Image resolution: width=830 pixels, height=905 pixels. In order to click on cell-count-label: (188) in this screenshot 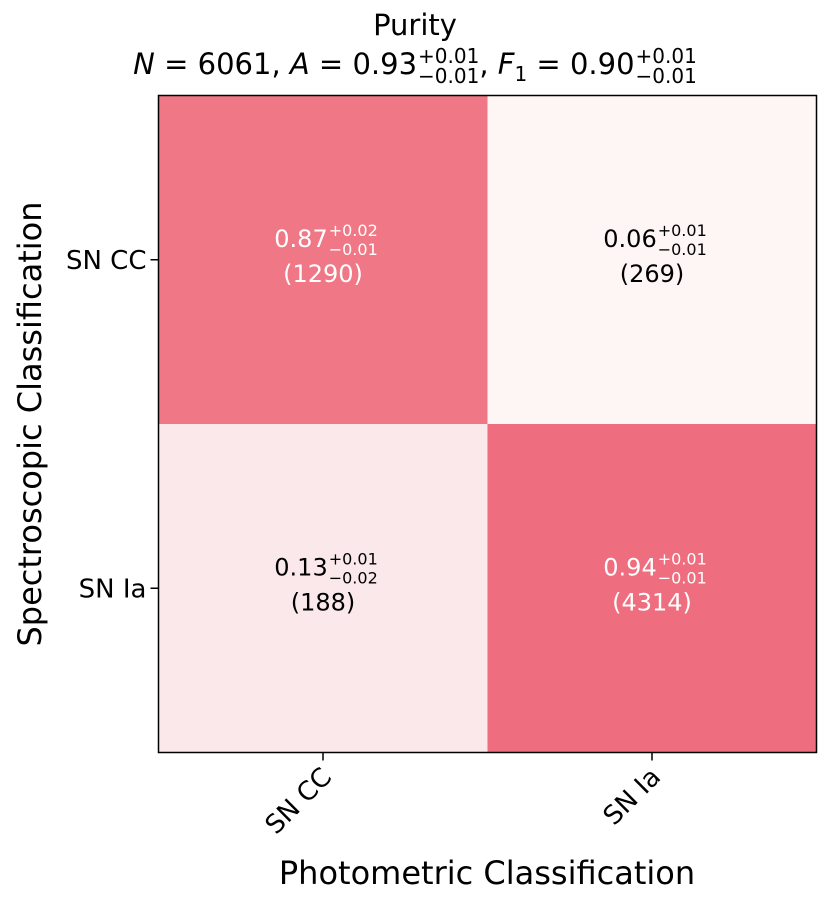, I will do `click(323, 602)`.